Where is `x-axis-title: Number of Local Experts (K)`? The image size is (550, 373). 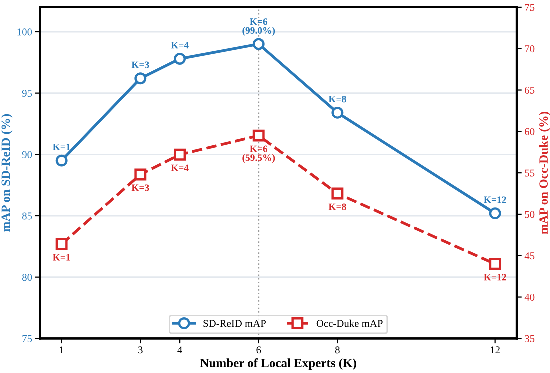
x-axis-title: Number of Local Experts (K) is located at coordinates (278, 364).